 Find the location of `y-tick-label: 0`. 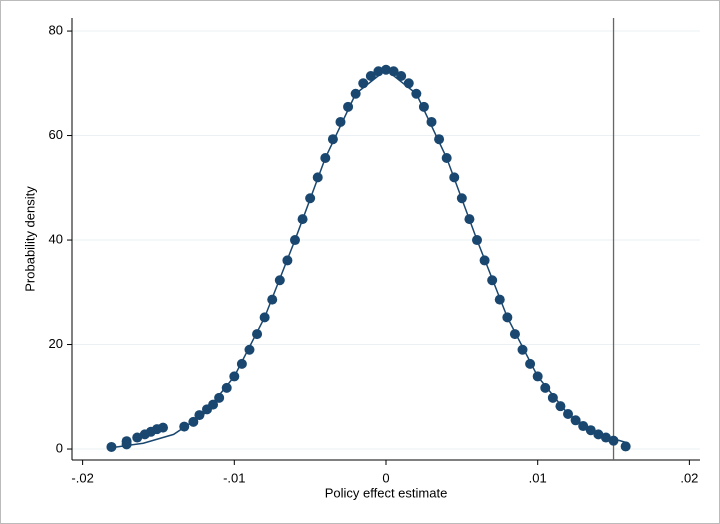

y-tick-label: 0 is located at coordinates (59, 447).